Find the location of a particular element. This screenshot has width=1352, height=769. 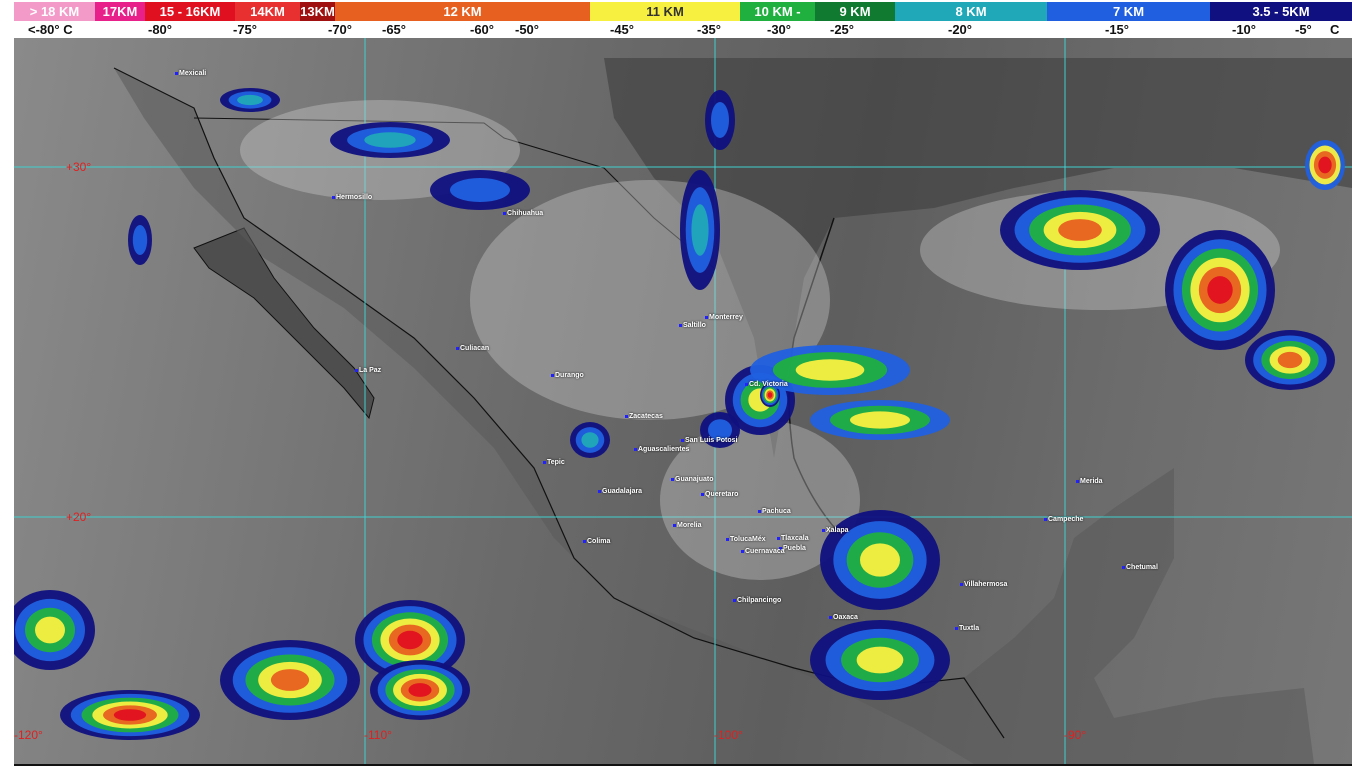

legend-segment: 3.5 - 5KM is located at coordinates (1281, 11).